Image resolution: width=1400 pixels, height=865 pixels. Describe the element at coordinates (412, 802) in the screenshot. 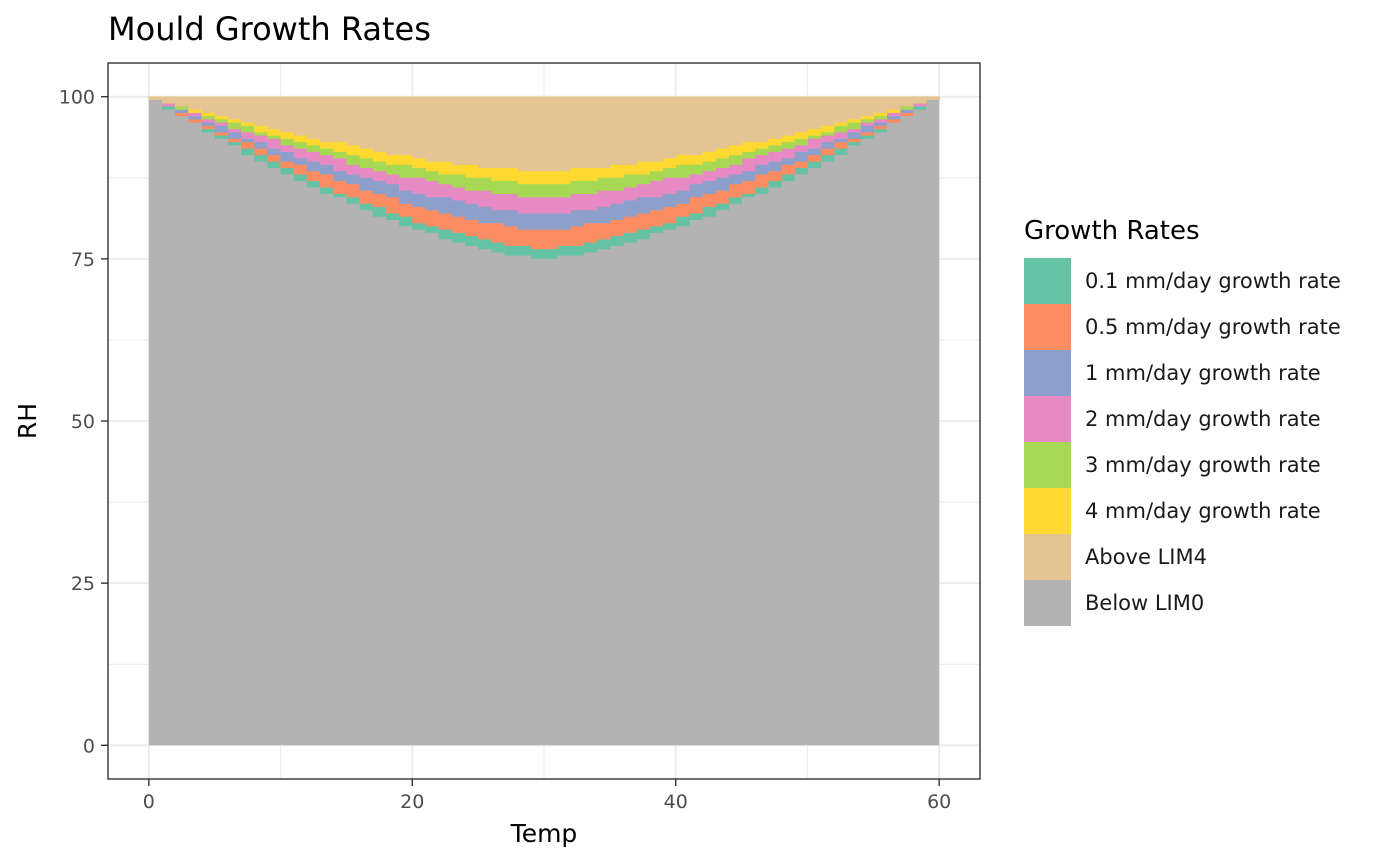

I see `x-tick-label: 20` at that location.